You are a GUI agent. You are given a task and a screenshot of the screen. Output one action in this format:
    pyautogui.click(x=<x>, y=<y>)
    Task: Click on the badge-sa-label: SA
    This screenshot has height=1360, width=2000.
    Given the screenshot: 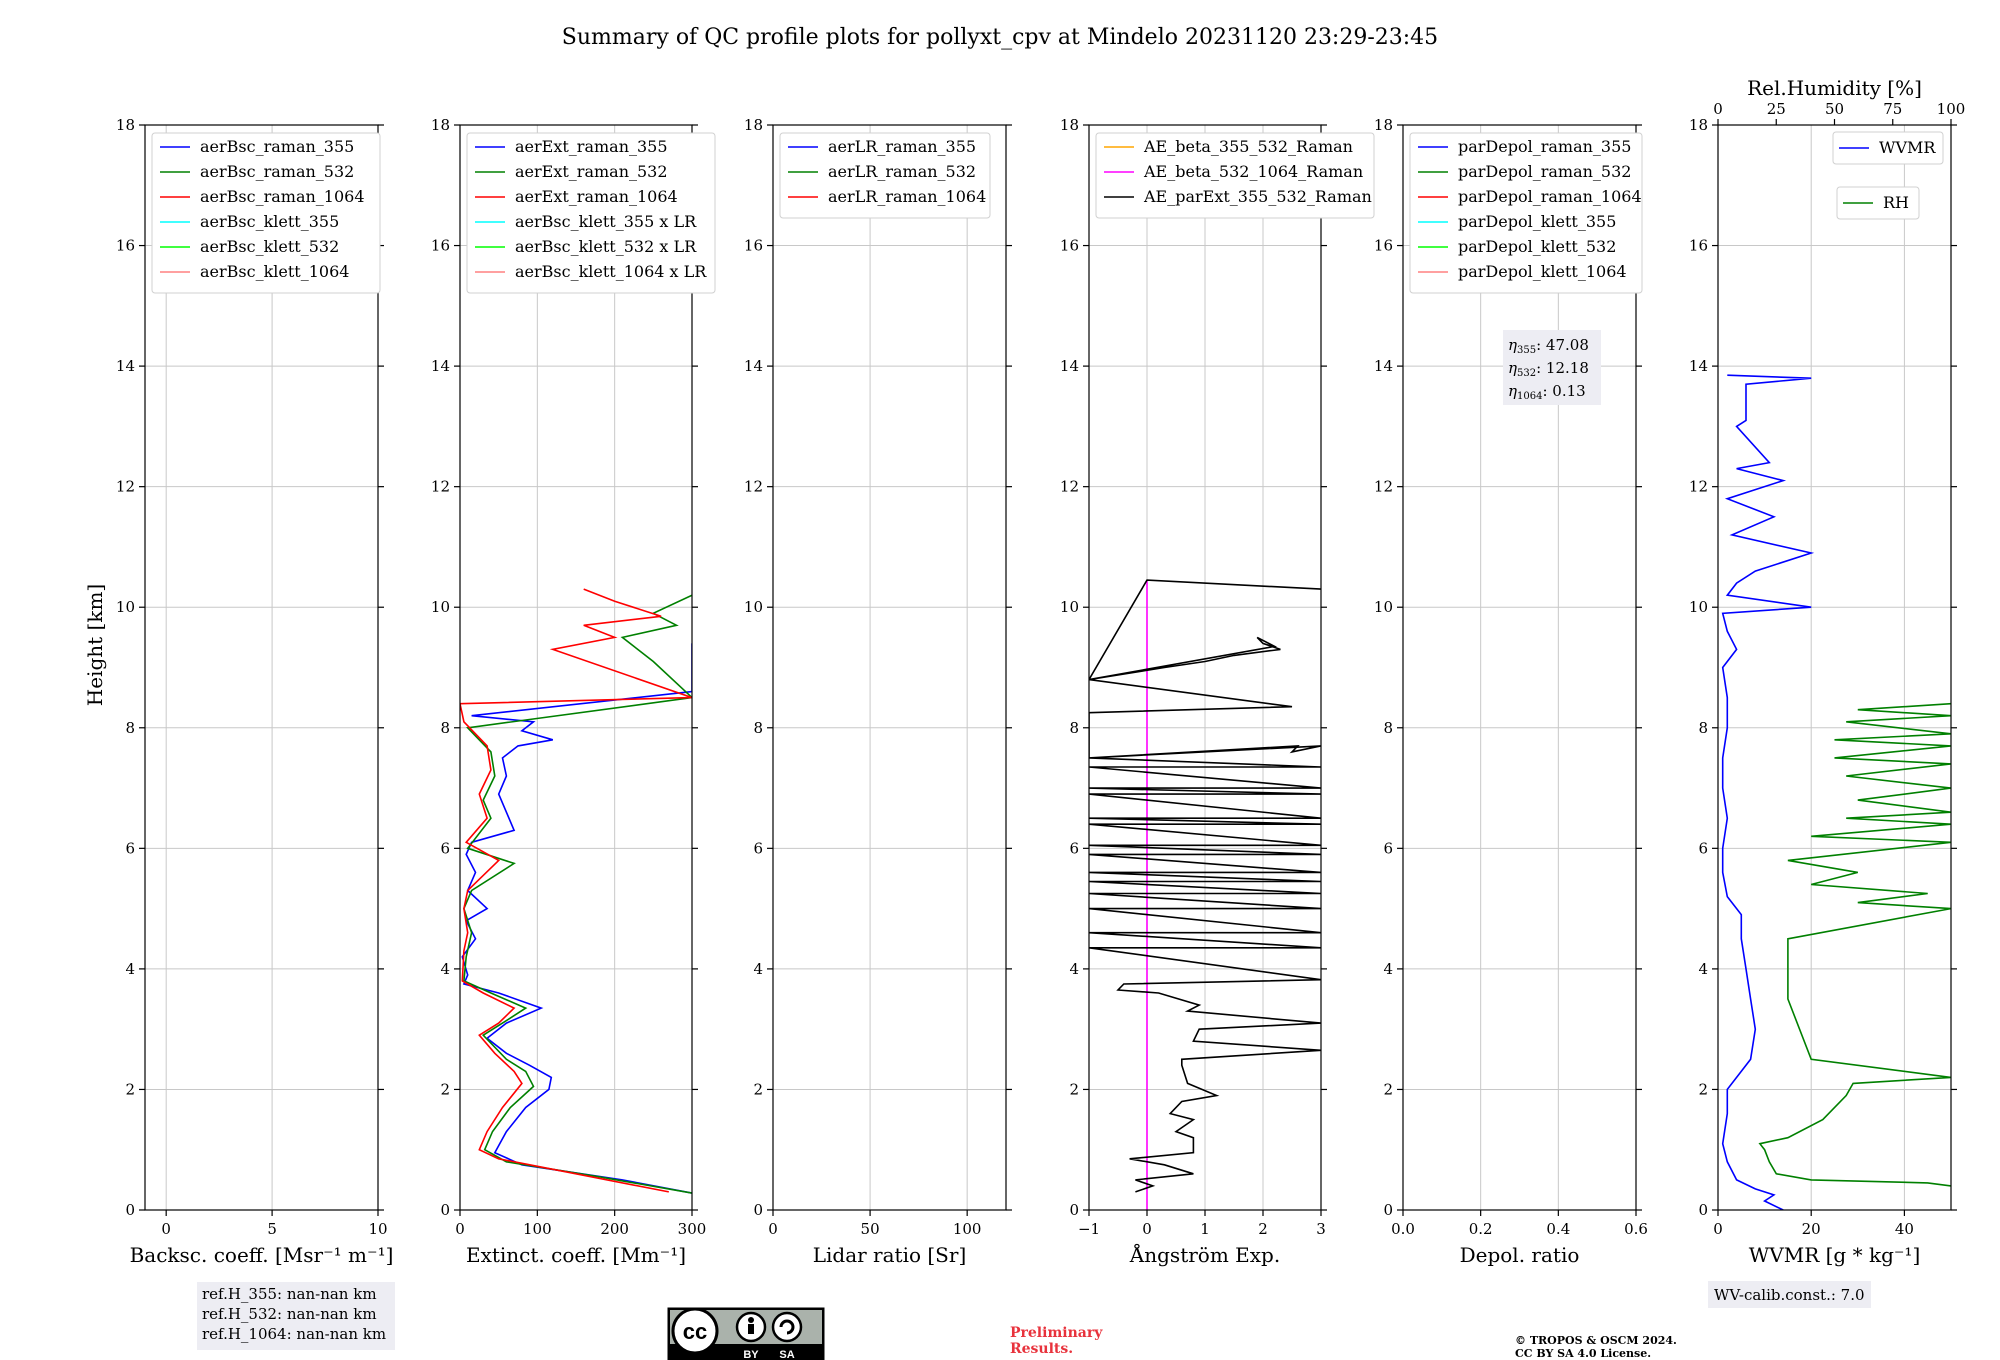 What is the action you would take?
    pyautogui.click(x=786, y=1354)
    